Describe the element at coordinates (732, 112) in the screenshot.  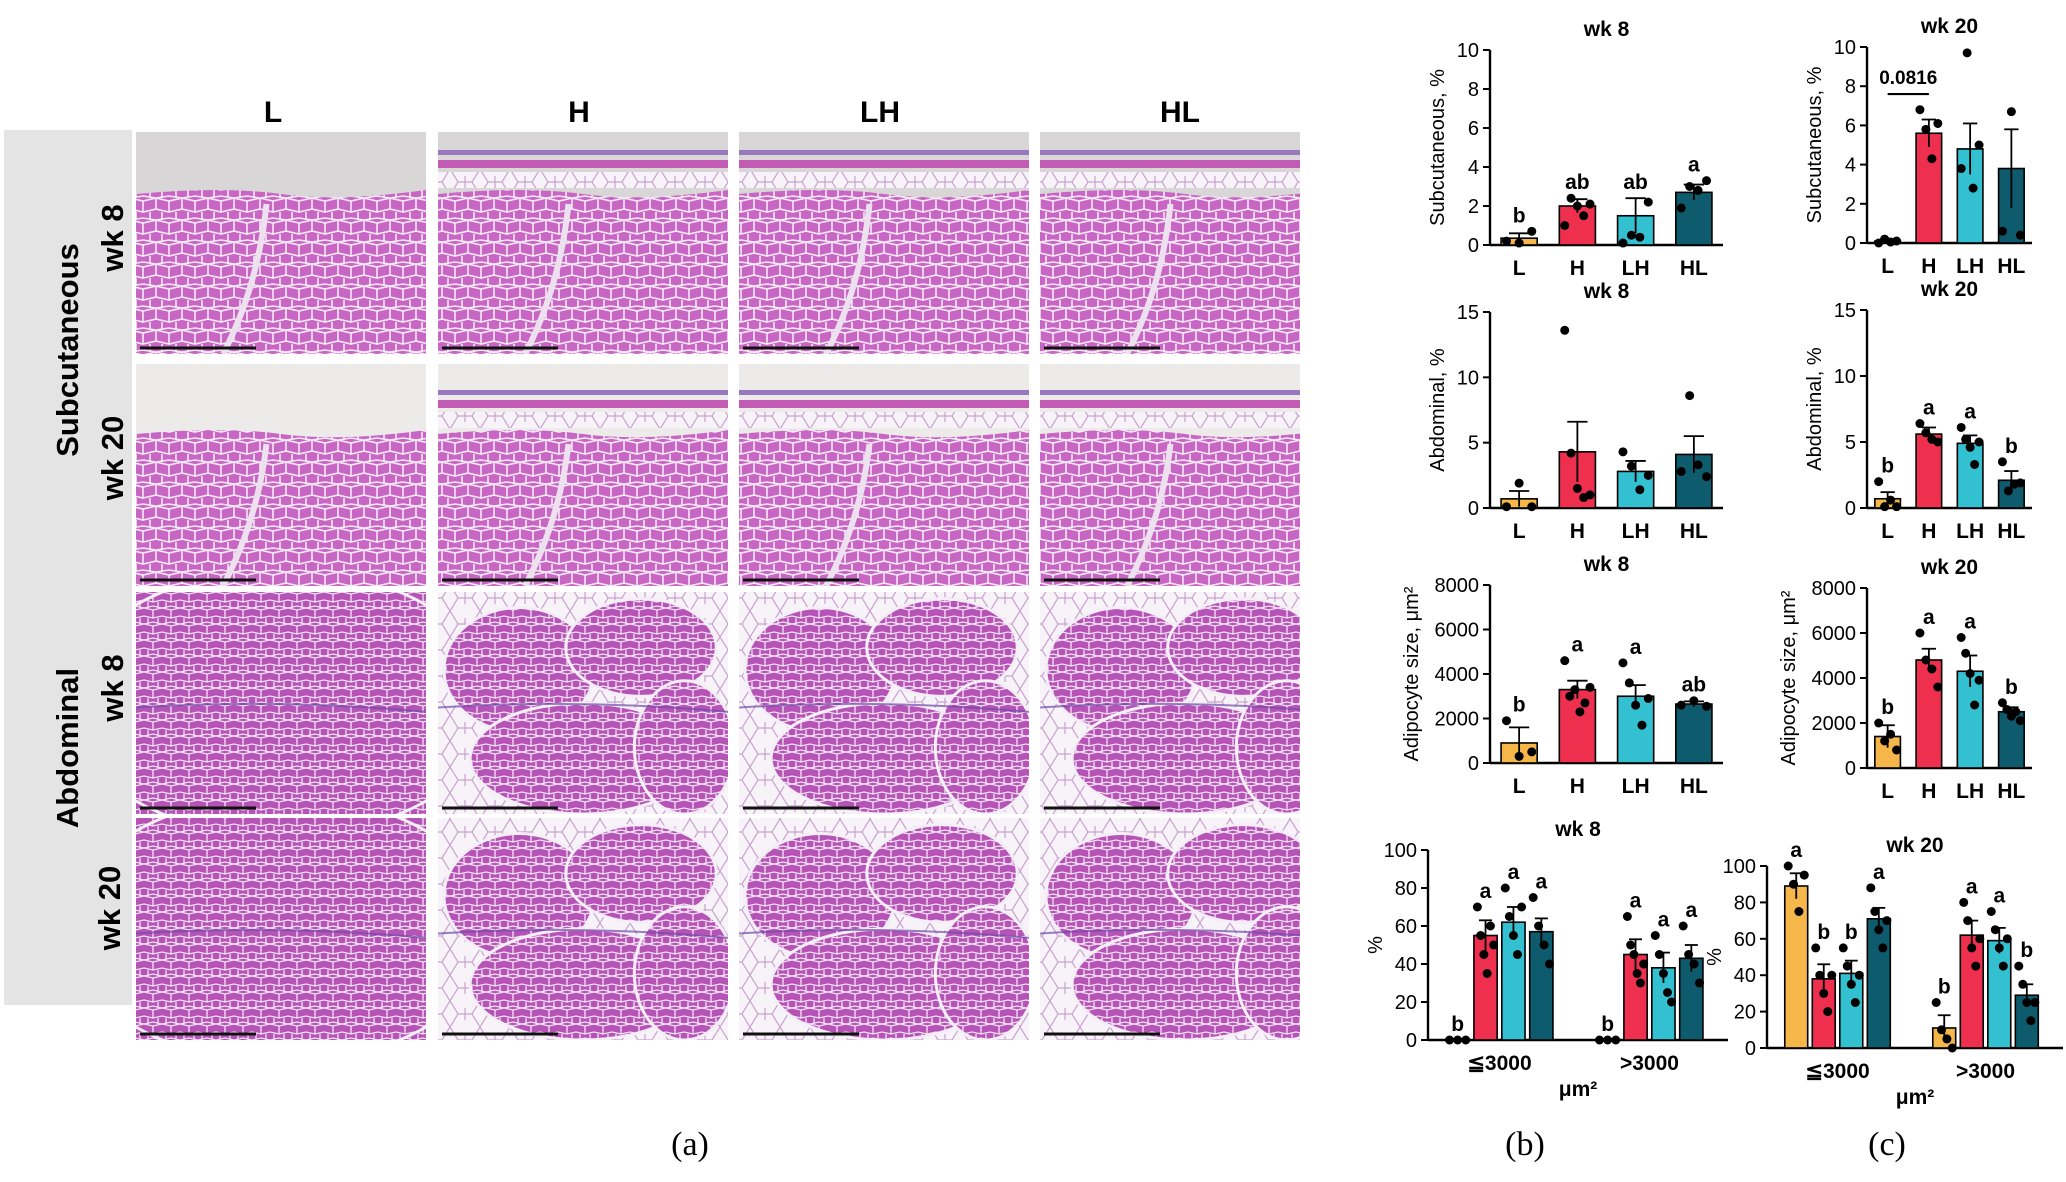
I see `column-headers: L H LH HL` at that location.